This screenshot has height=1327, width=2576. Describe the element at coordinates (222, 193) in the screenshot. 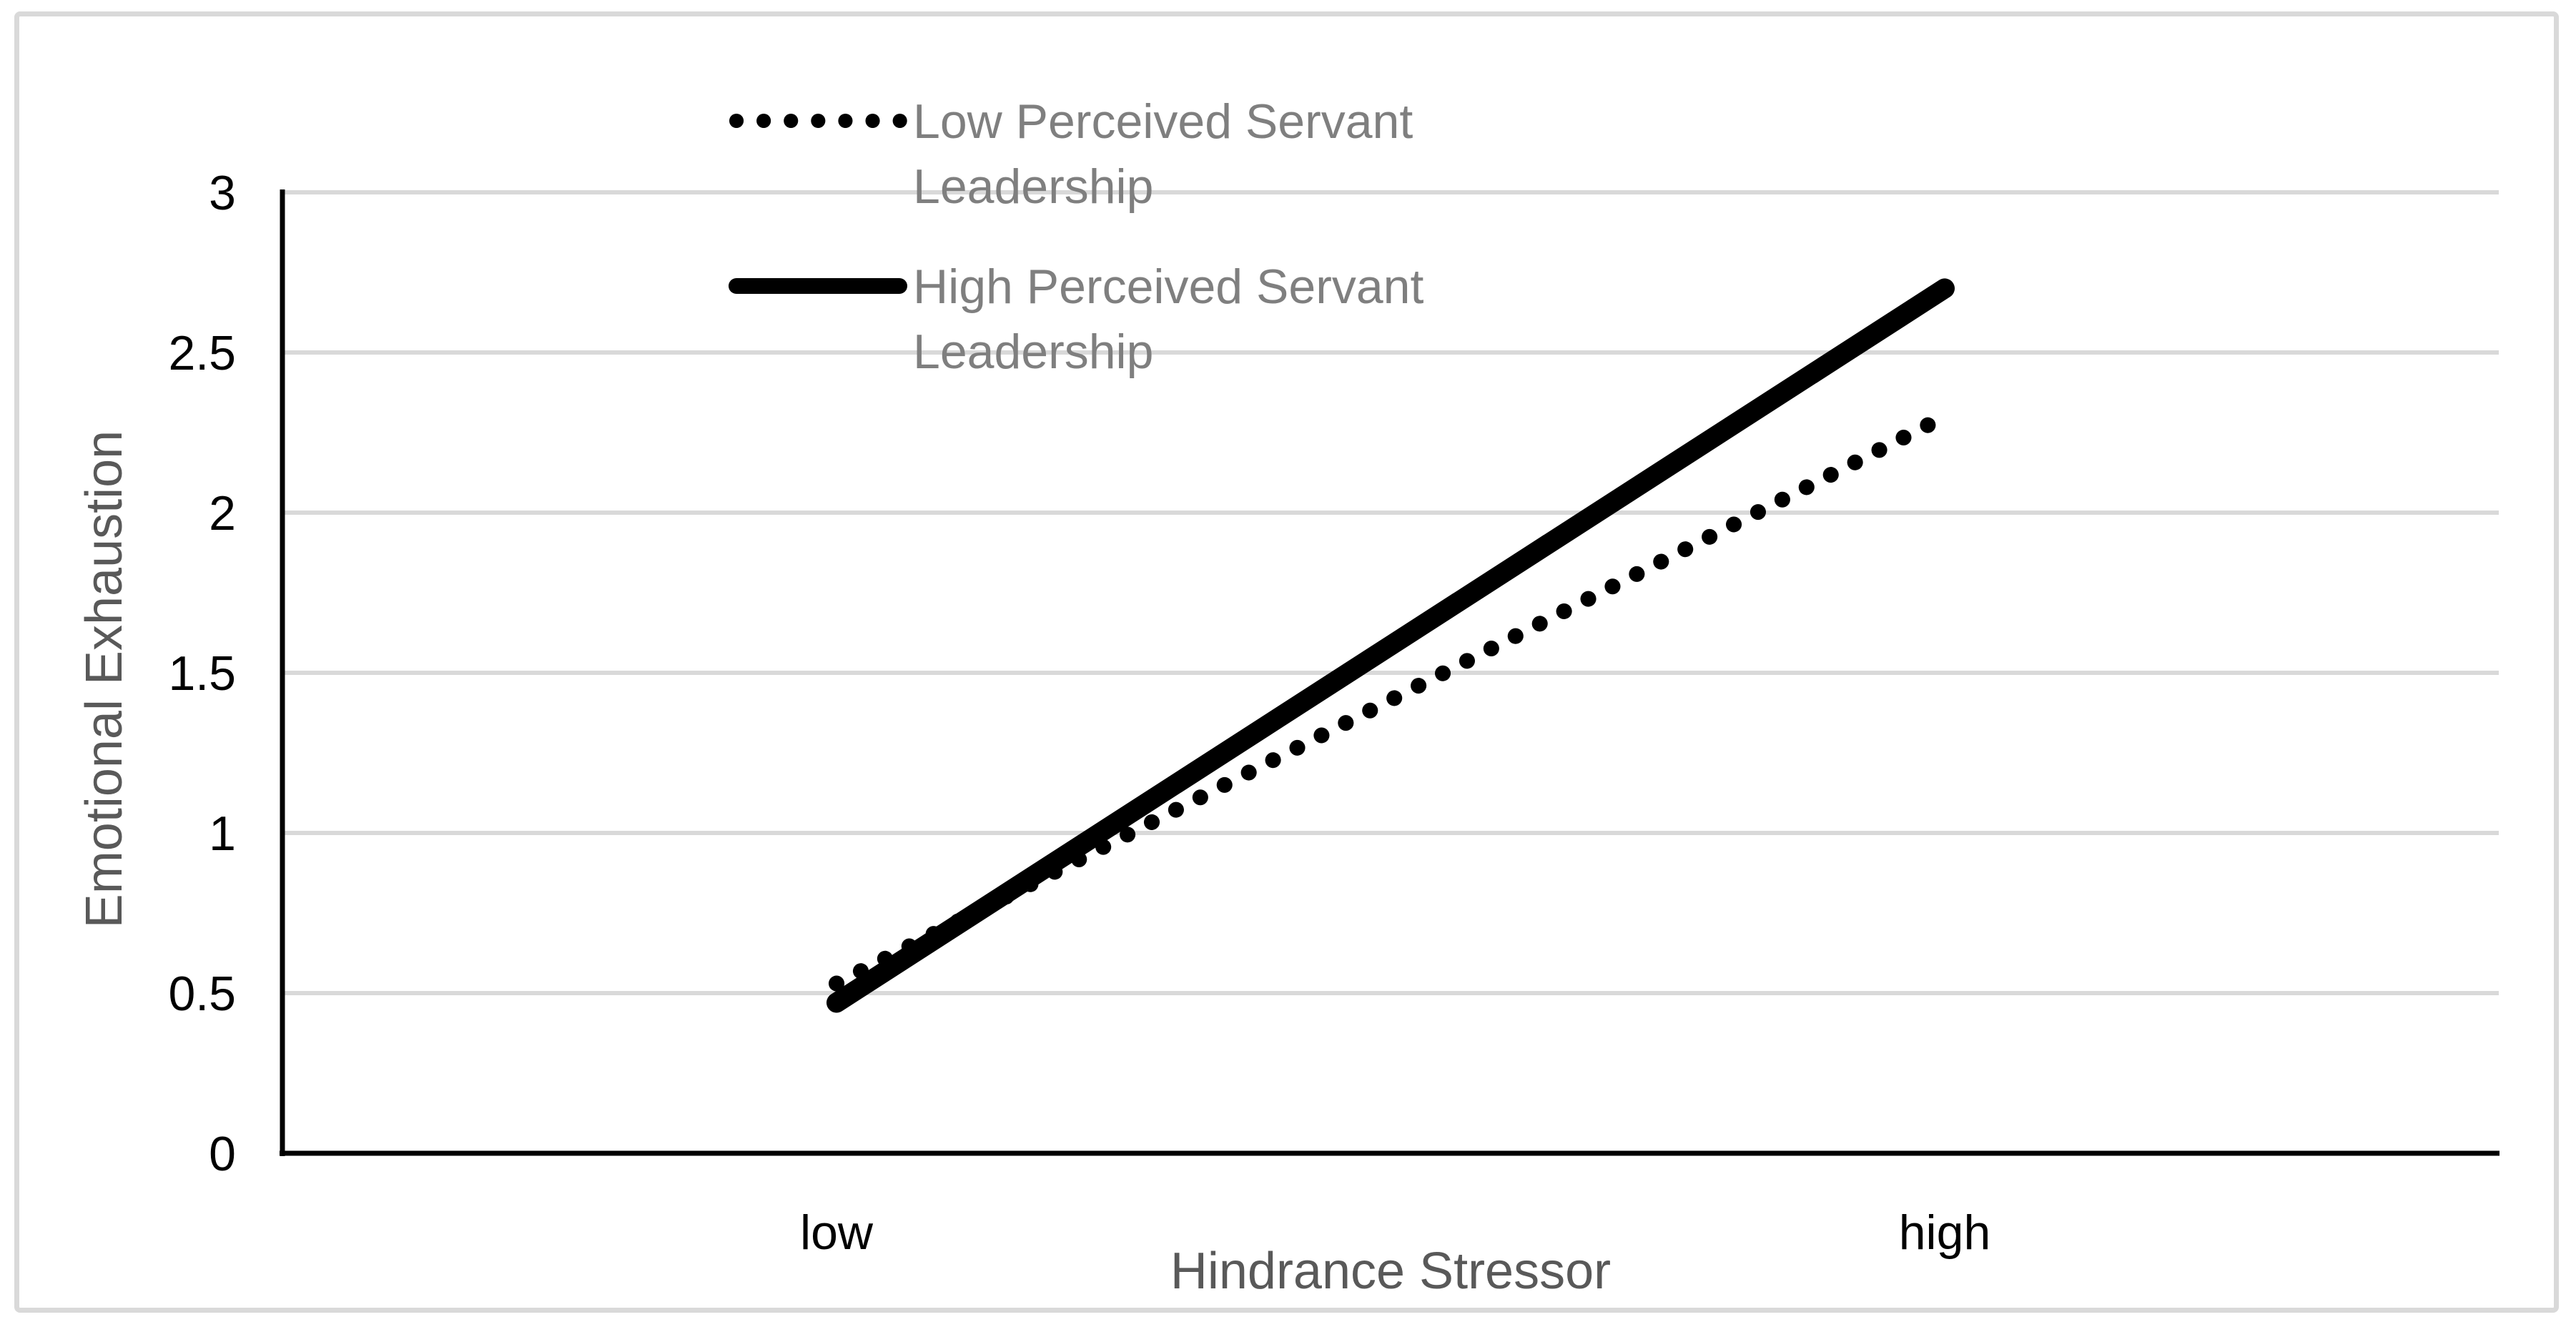

I see `y-tick-label: 3` at that location.